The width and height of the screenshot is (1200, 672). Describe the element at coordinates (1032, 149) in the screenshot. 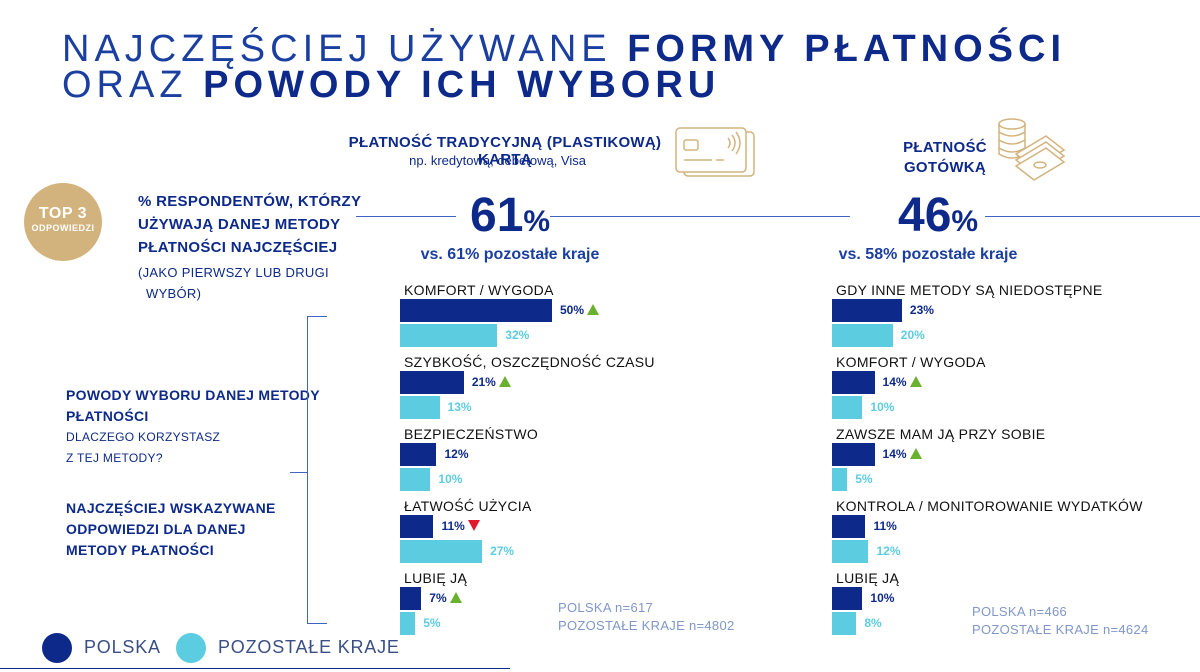

I see `cash-coins-icon` at that location.